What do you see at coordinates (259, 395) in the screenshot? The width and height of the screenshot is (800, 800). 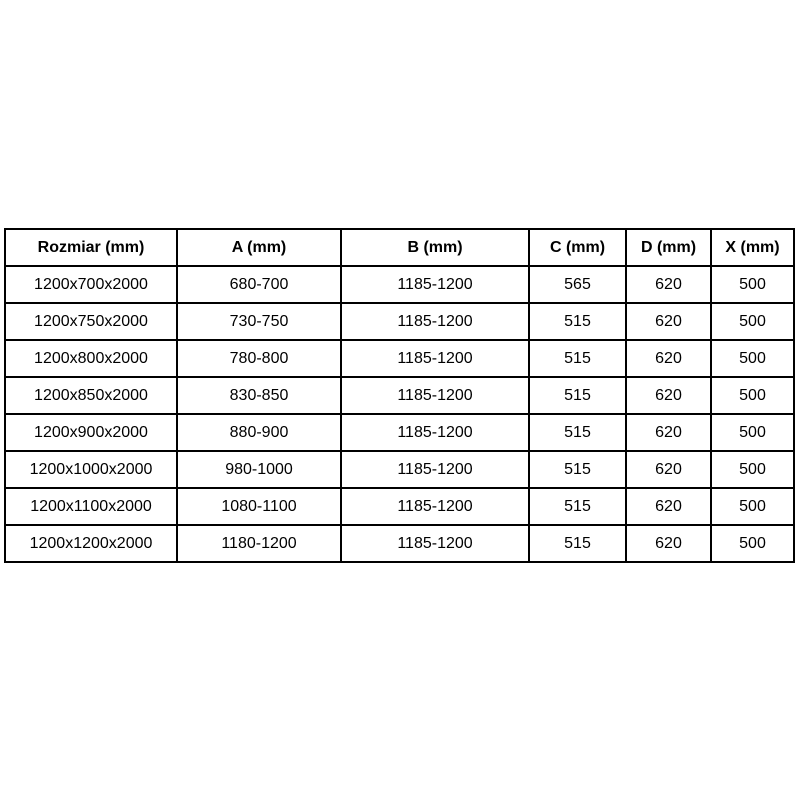 I see `table-cell: 830-850` at bounding box center [259, 395].